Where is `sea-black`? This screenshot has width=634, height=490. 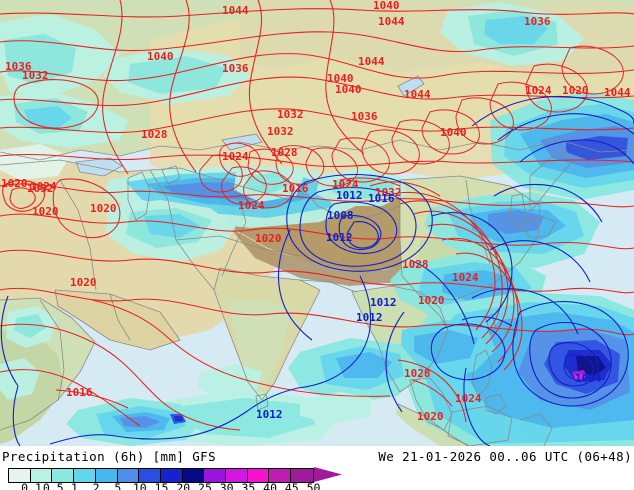 sea-black is located at coordinates (99, 167).